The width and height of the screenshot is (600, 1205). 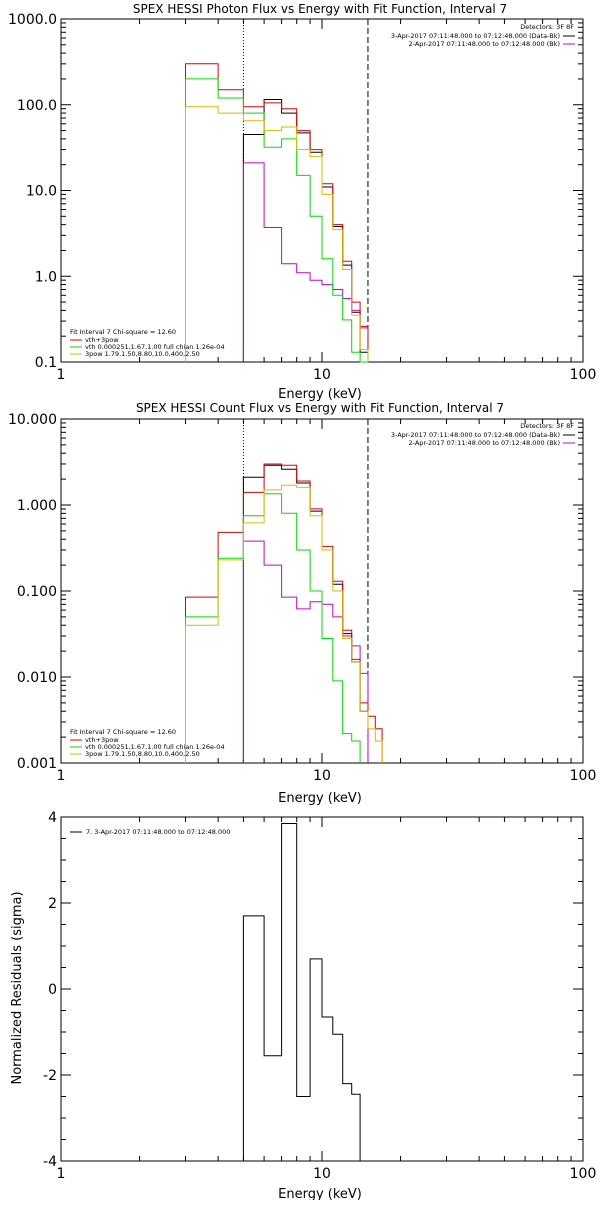 What do you see at coordinates (52, 818) in the screenshot?
I see `y-tick-label: 4` at bounding box center [52, 818].